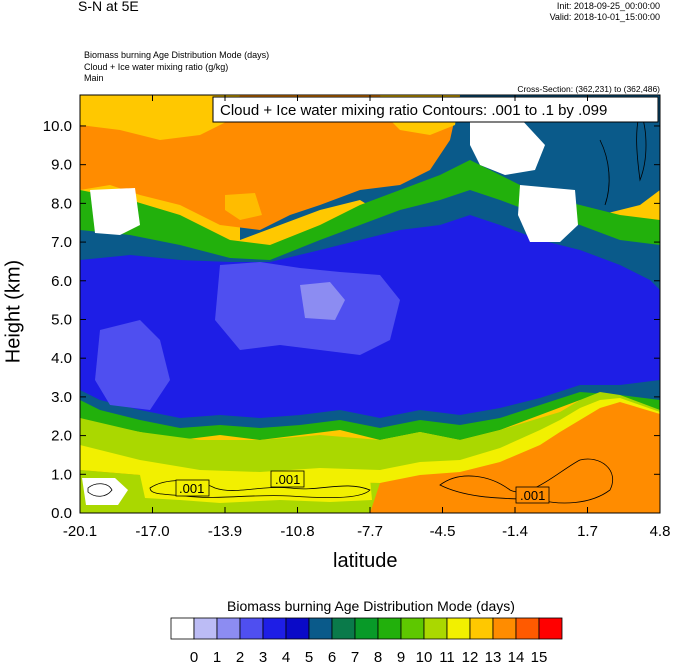 This screenshot has width=674, height=668. Describe the element at coordinates (61, 358) in the screenshot. I see `y-tick-label: 4.0` at that location.